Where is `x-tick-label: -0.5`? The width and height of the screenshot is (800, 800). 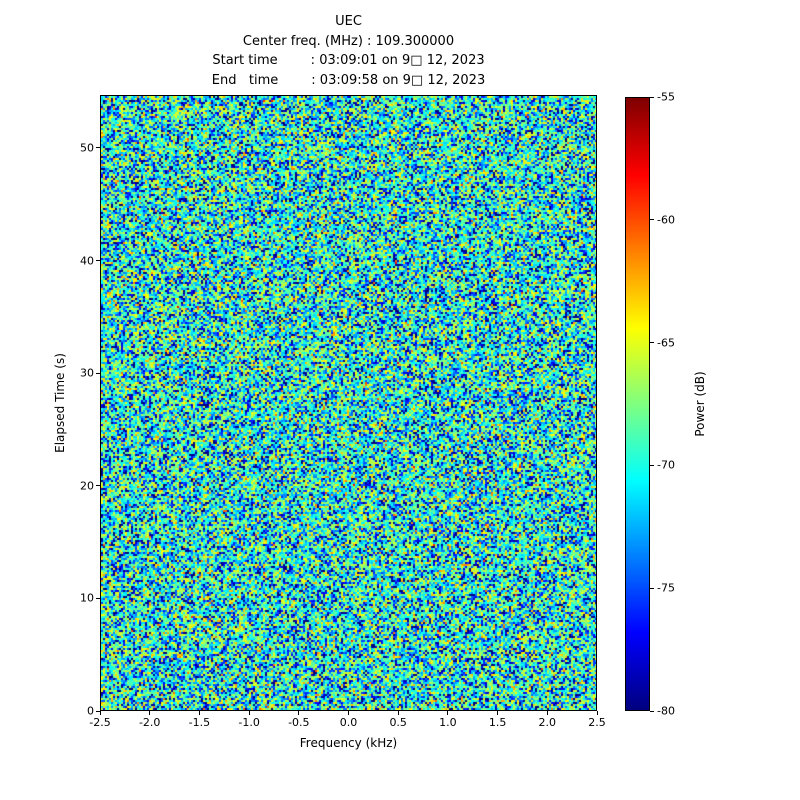 x-tick-label: -0.5 is located at coordinates (299, 722).